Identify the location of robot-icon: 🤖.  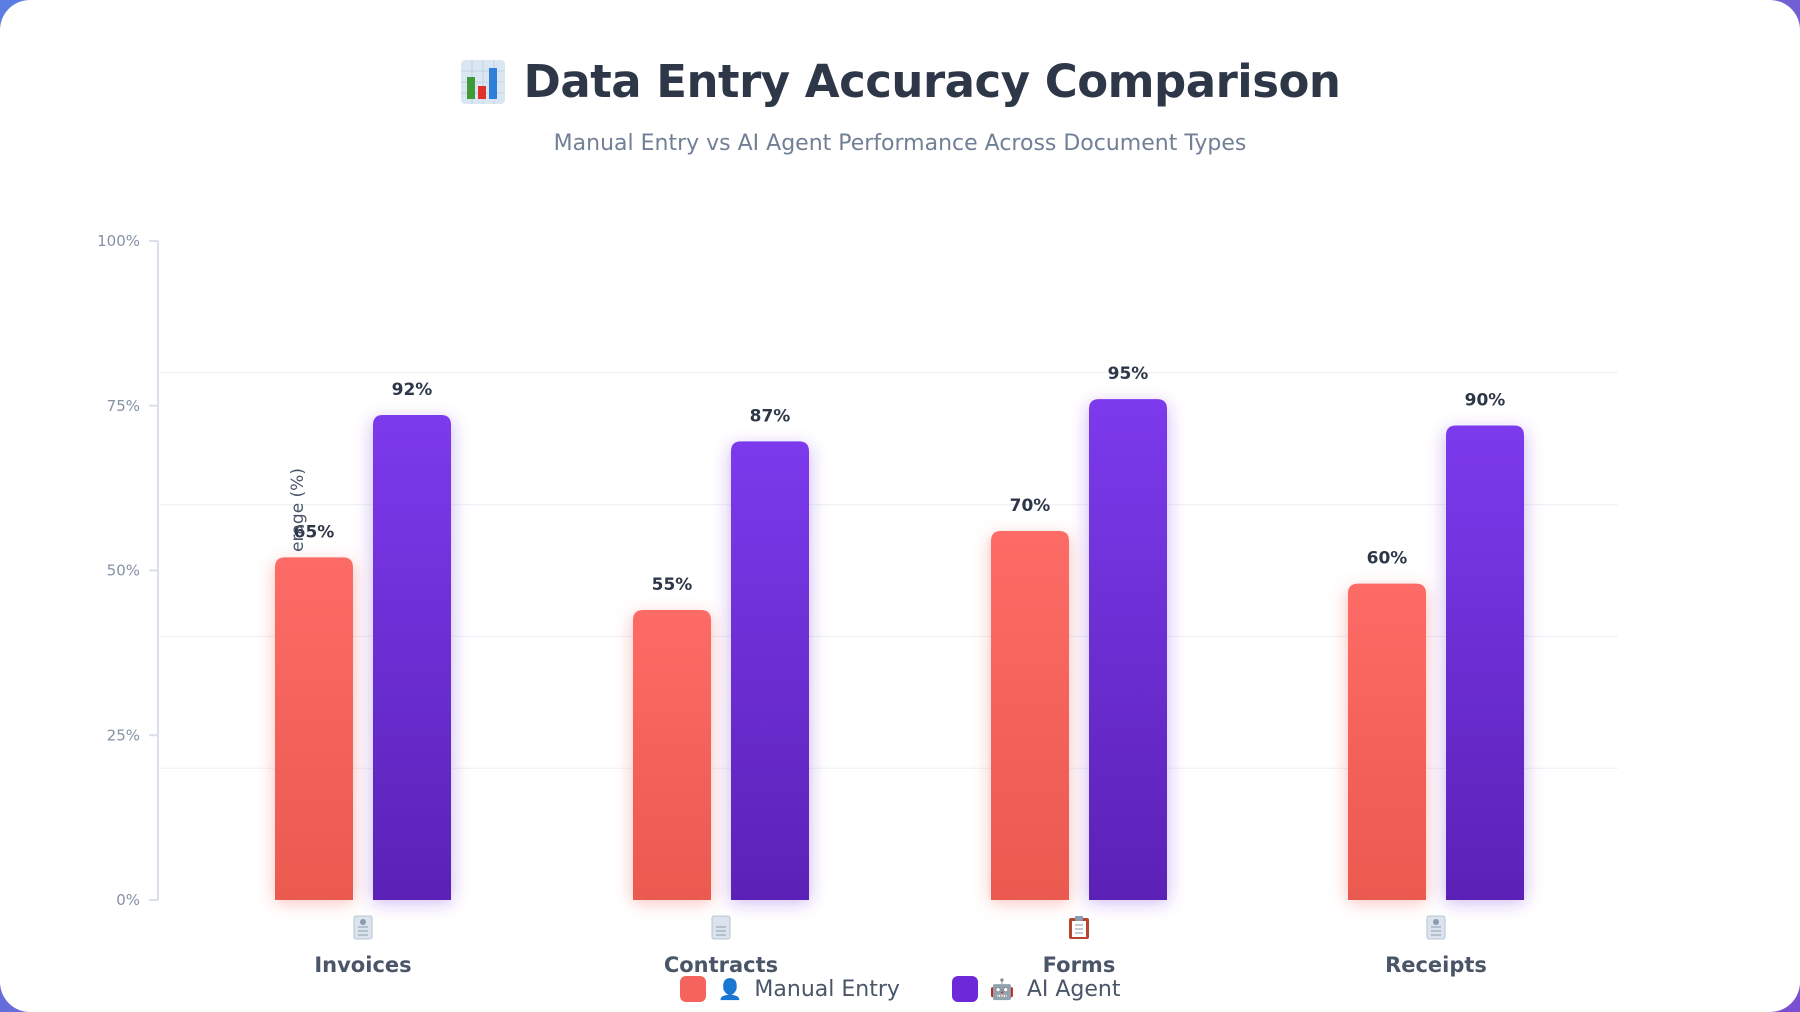
(1002, 989).